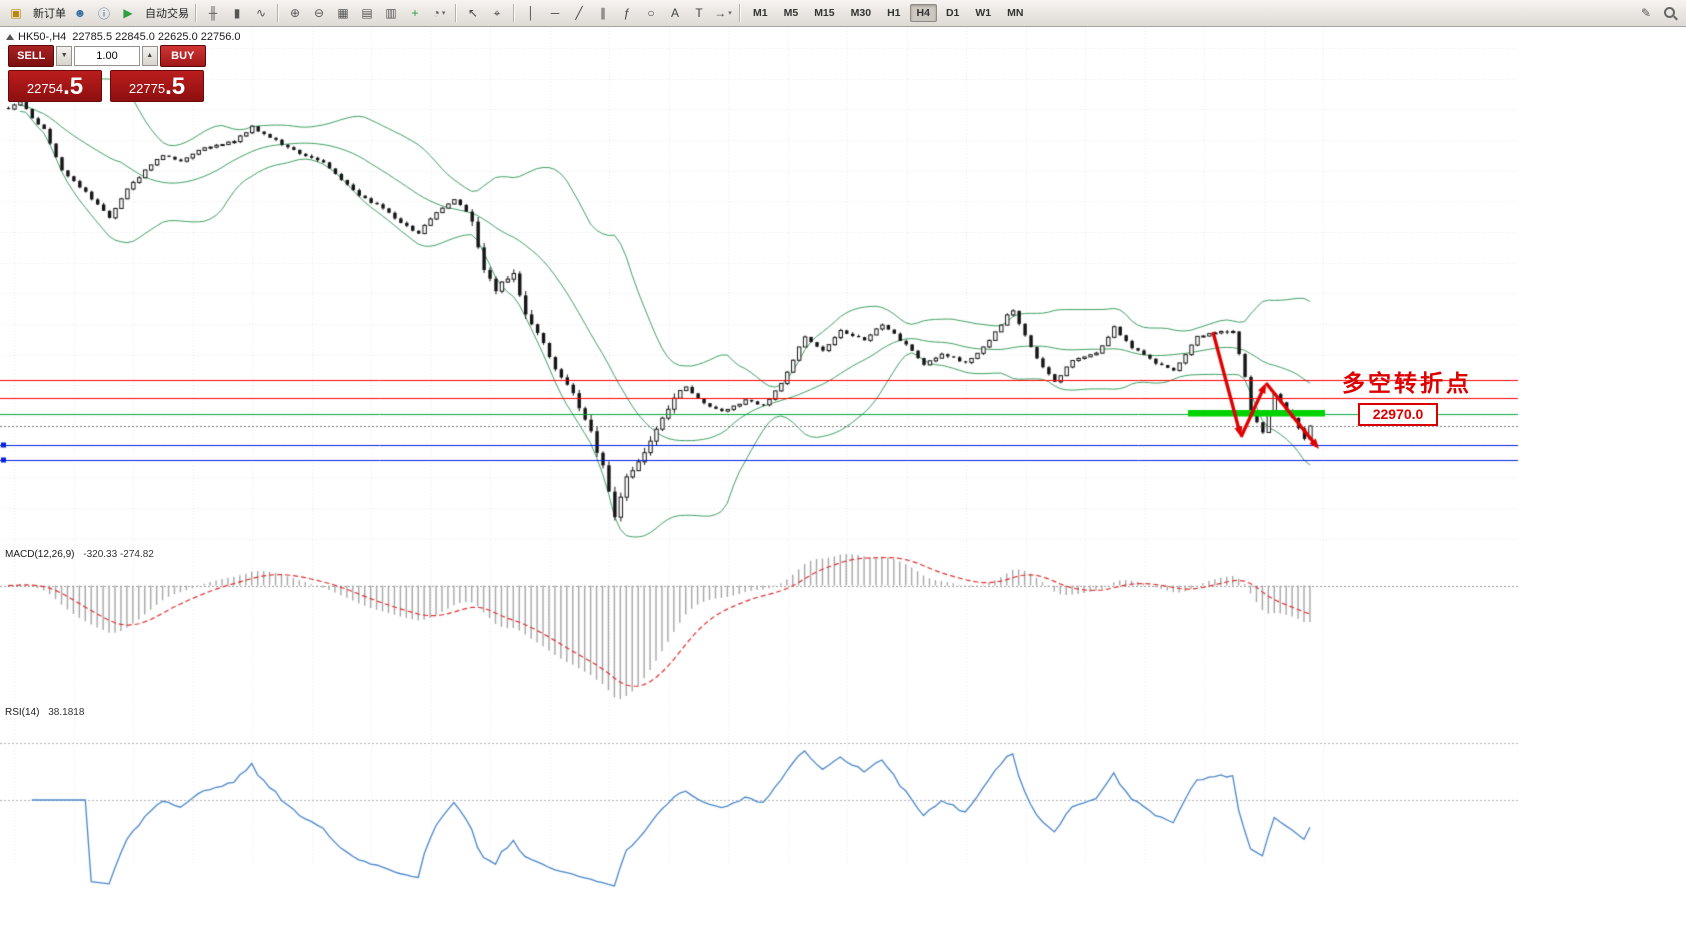 Image resolution: width=1686 pixels, height=946 pixels. Describe the element at coordinates (319, 13) in the screenshot. I see `zoom-out-icon: ⊖` at that location.